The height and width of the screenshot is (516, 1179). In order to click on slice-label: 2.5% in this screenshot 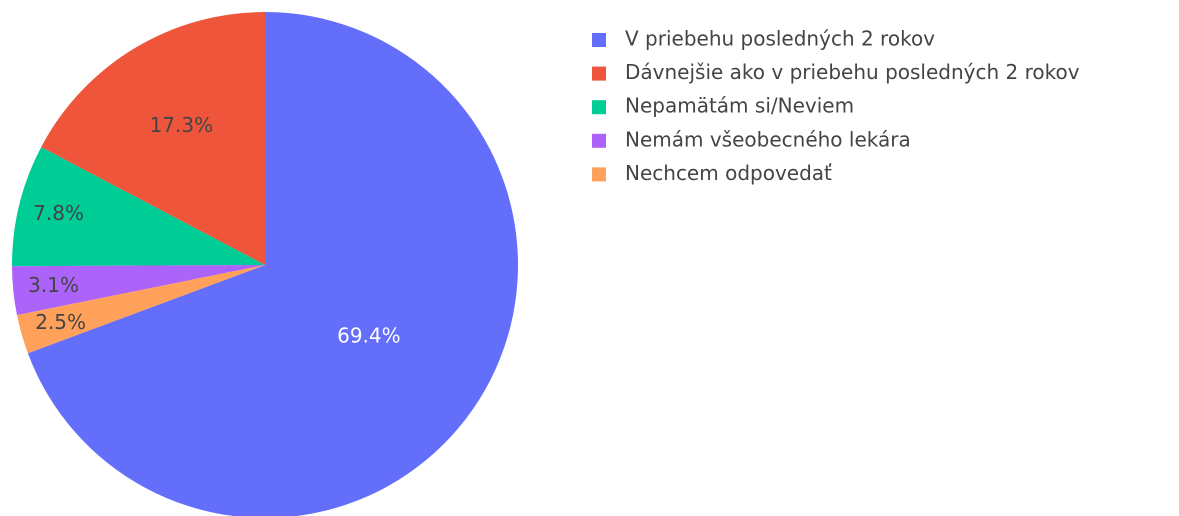, I will do `click(60, 322)`.